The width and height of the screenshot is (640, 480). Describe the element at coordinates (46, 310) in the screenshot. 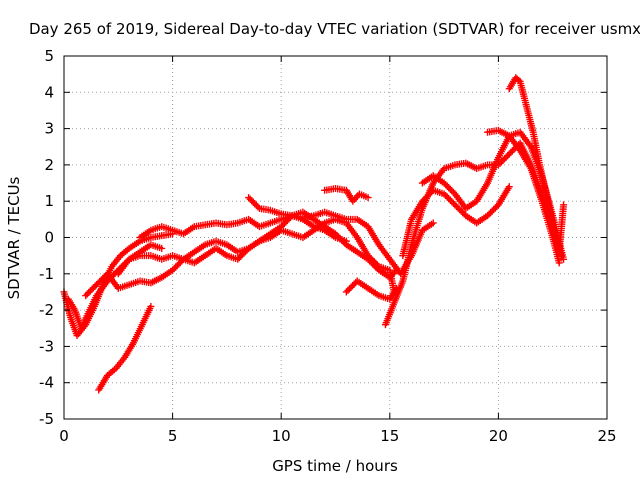

I see `y-tick-label: -2` at that location.